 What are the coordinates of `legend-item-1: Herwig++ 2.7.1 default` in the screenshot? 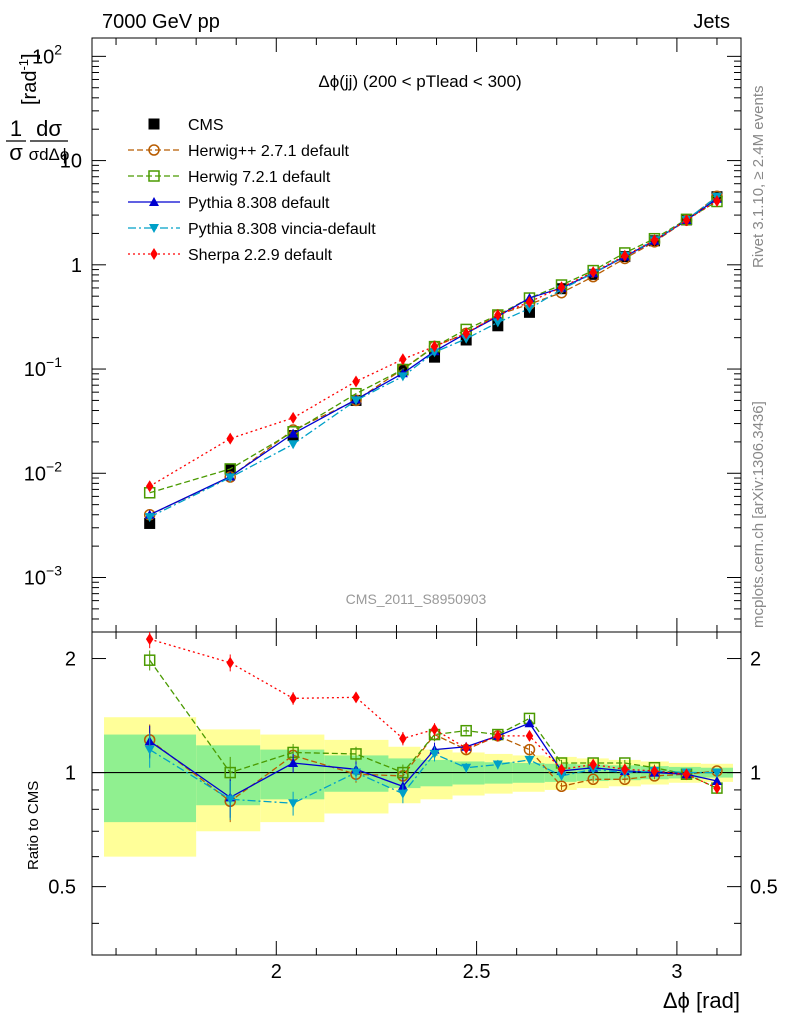 It's located at (239, 151).